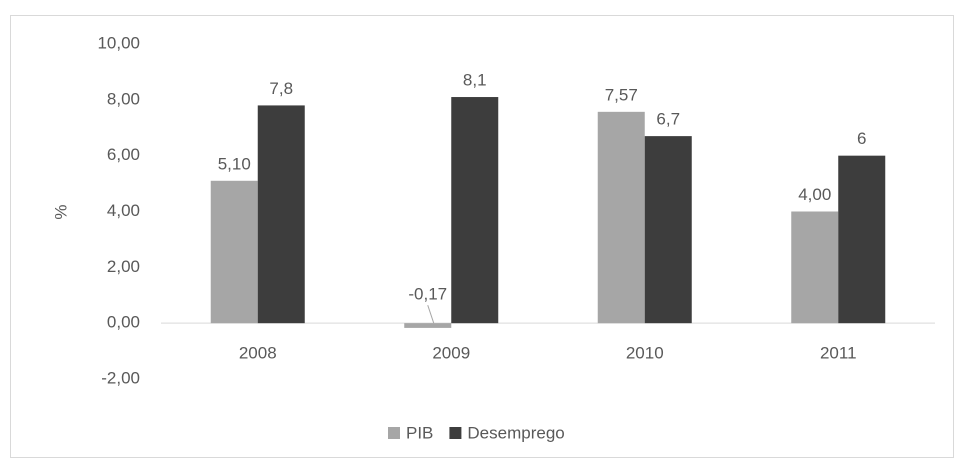 Image resolution: width=955 pixels, height=459 pixels. I want to click on y-tick-label: 10,00, so click(118, 42).